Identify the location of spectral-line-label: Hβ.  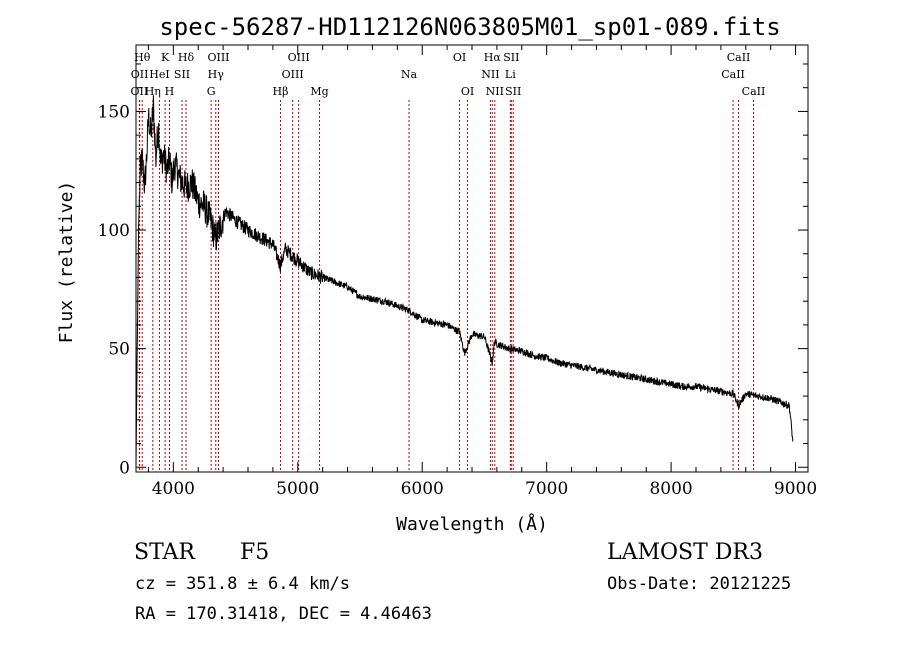
(281, 91).